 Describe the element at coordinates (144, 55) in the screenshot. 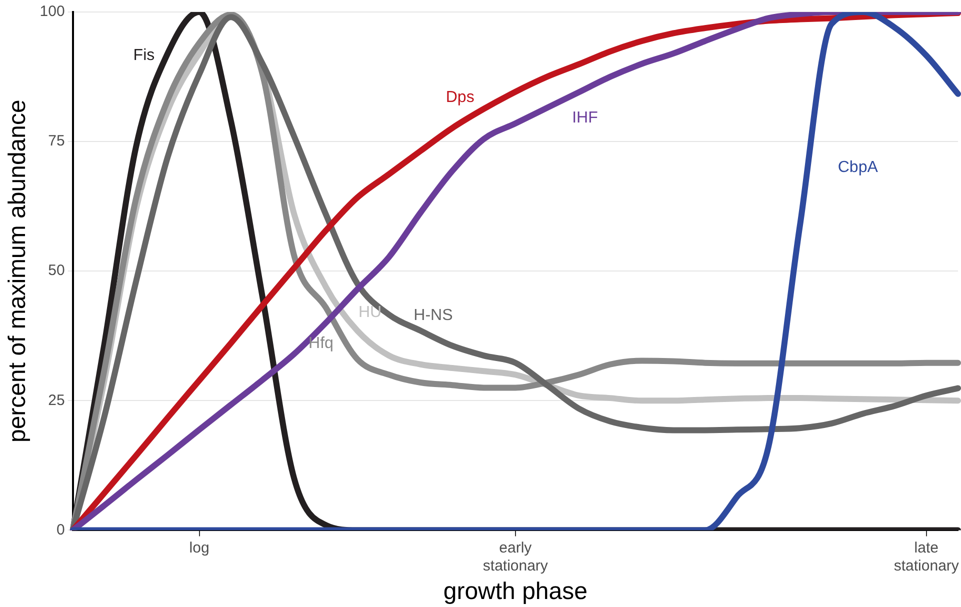

I see `series-label: Fis` at that location.